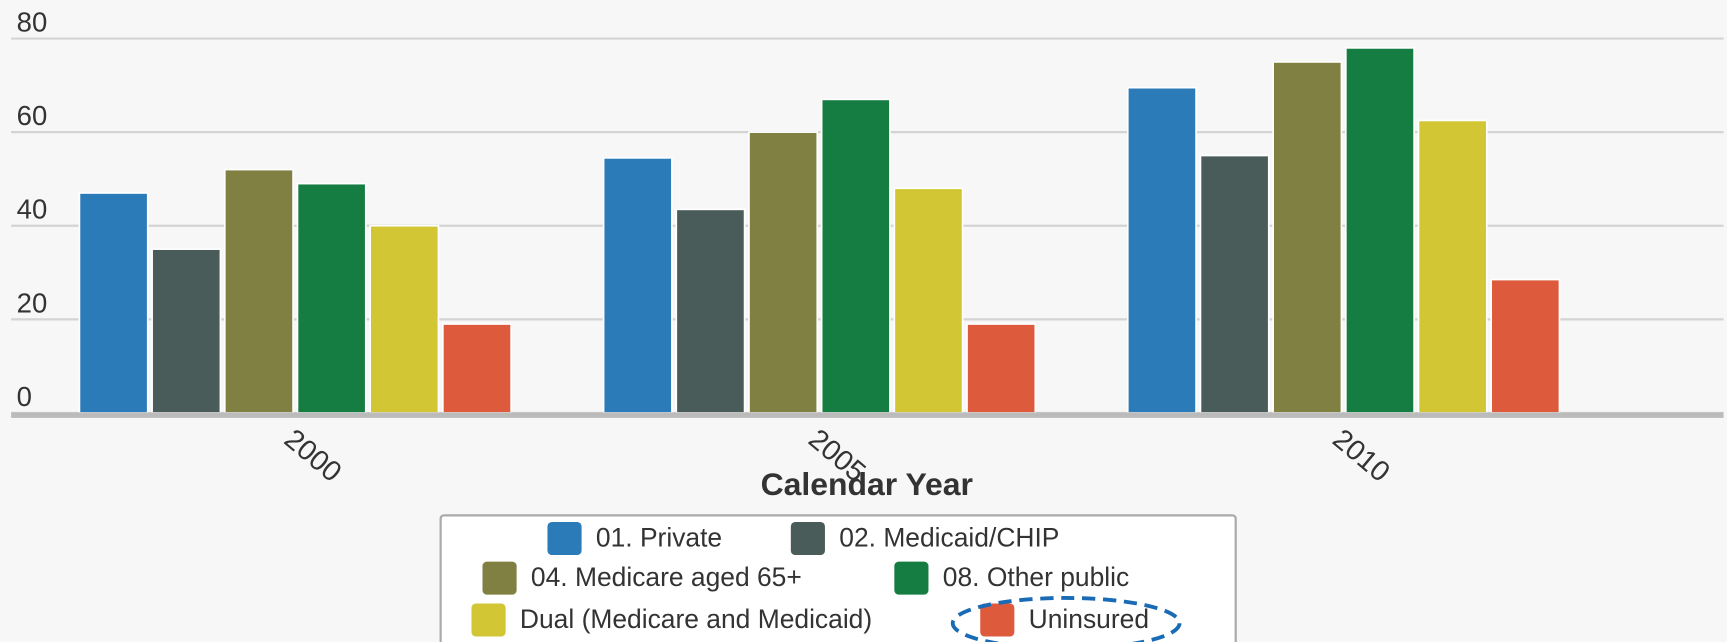 This screenshot has width=1727, height=642. What do you see at coordinates (1089, 619) in the screenshot?
I see `legend-label: Uninsured` at bounding box center [1089, 619].